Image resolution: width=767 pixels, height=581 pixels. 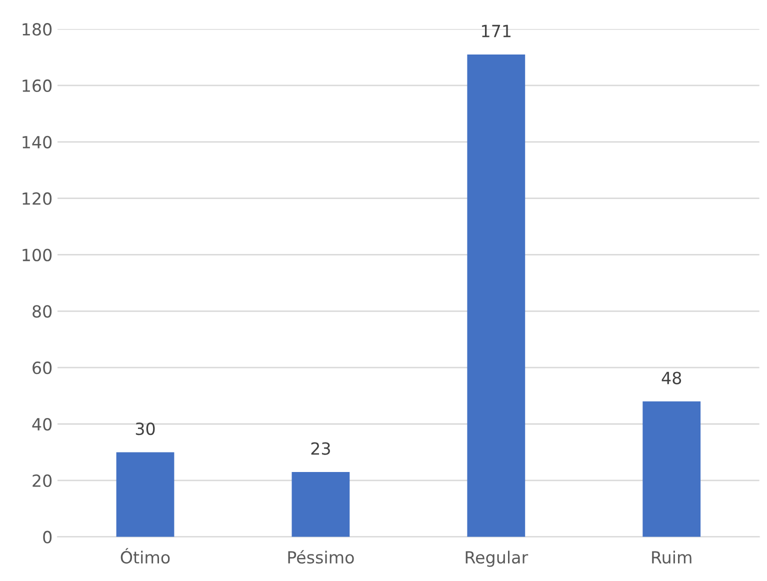 What do you see at coordinates (37, 29) in the screenshot?
I see `y-tick-label: 180` at bounding box center [37, 29].